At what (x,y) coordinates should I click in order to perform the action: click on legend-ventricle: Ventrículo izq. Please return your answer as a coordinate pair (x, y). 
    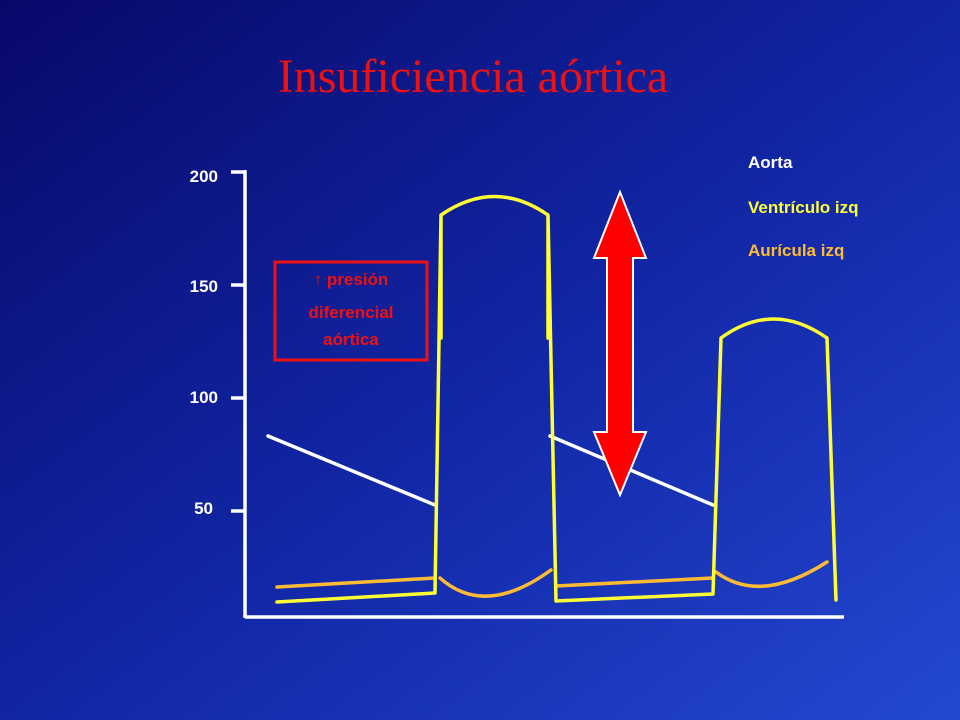
    Looking at the image, I should click on (803, 207).